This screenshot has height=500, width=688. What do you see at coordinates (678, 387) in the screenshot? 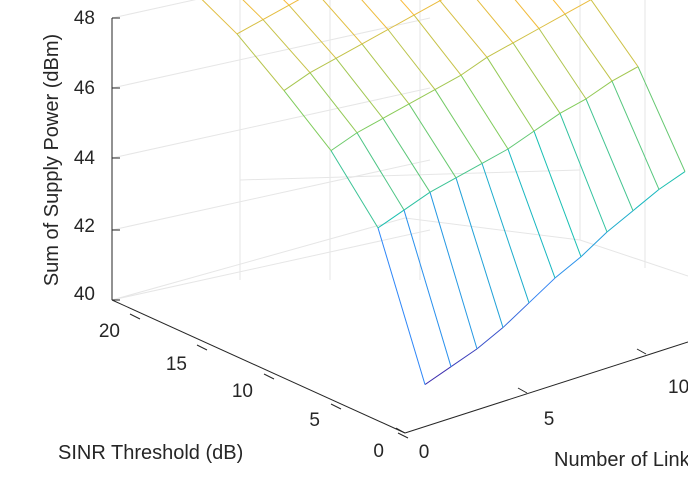
I see `x-tick-label: 10` at bounding box center [678, 387].